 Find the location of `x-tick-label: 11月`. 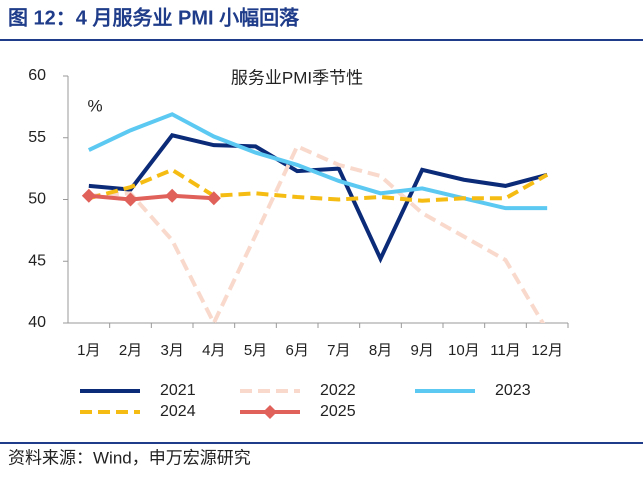

x-tick-label: 11月 is located at coordinates (505, 350).